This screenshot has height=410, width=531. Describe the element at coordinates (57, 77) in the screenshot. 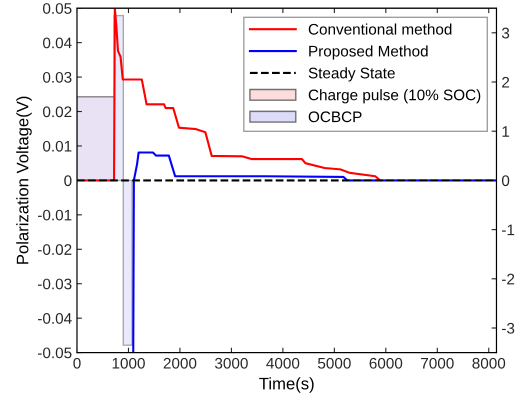

I see `y-tick-label: 0.03` at that location.